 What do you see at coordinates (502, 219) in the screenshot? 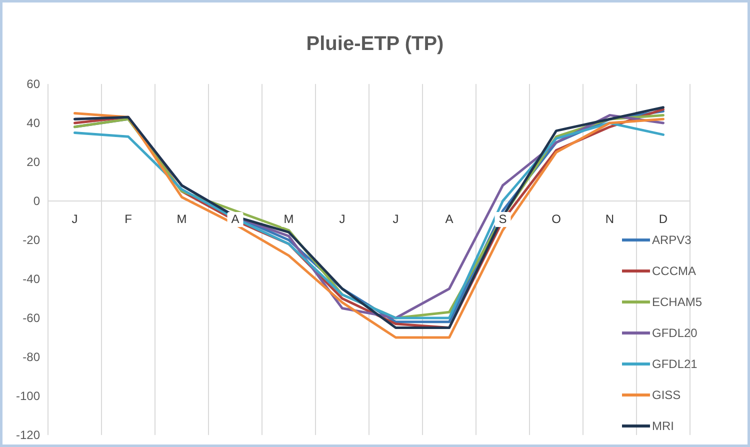
I see `x-tick-label: S` at bounding box center [502, 219].